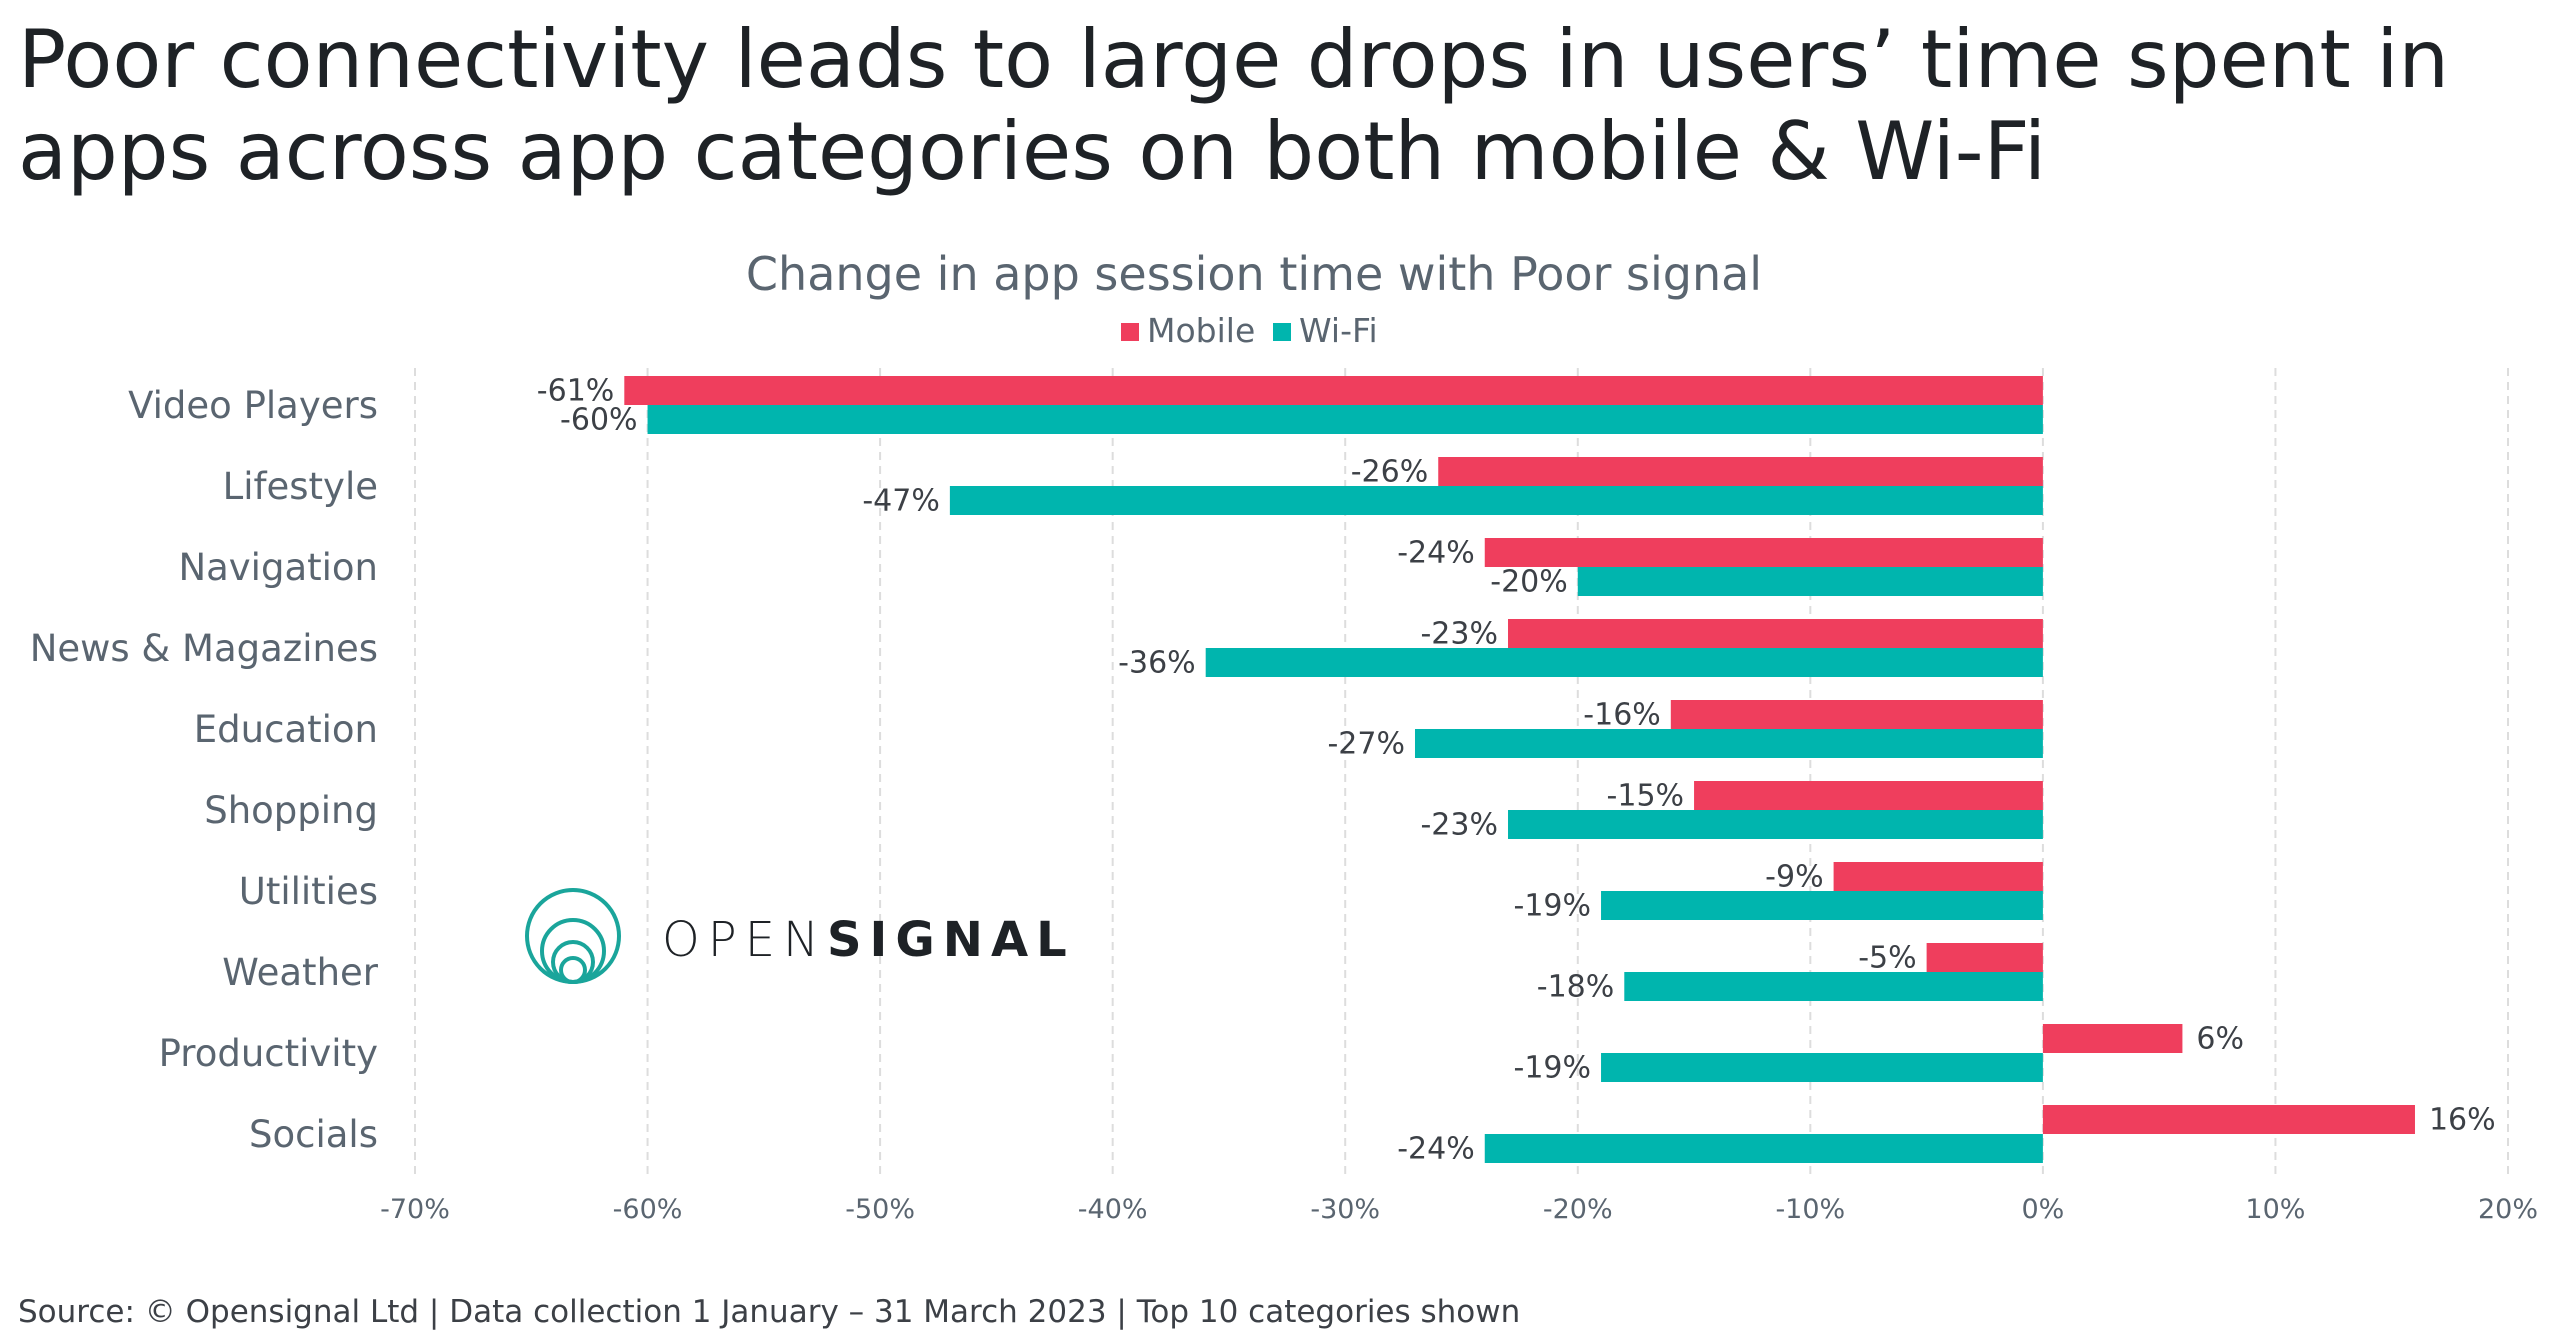 The width and height of the screenshot is (2560, 1337). I want to click on data-label: -16%, so click(1622, 715).